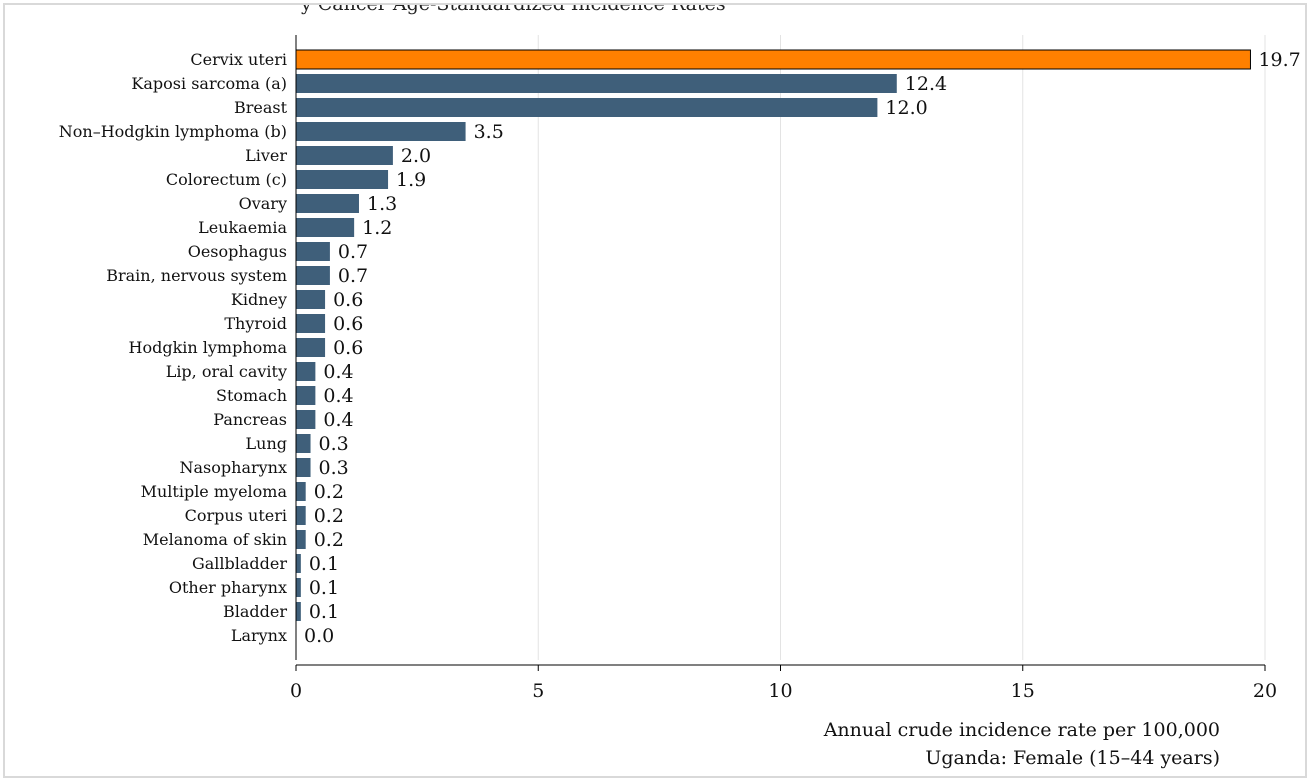  I want to click on value-label: 3.5, so click(489, 132).